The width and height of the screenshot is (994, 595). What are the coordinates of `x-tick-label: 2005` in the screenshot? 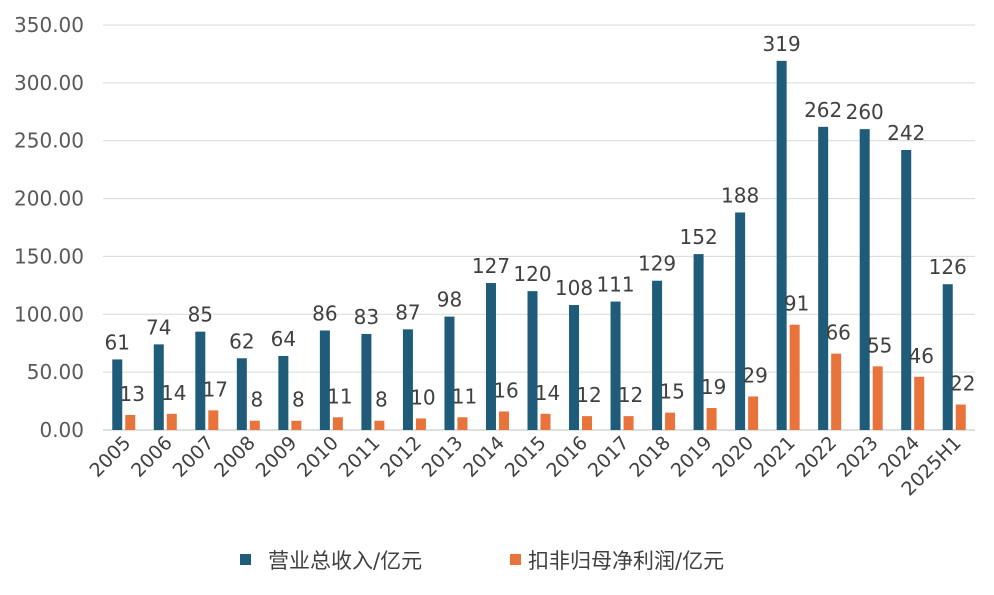 It's located at (111, 457).